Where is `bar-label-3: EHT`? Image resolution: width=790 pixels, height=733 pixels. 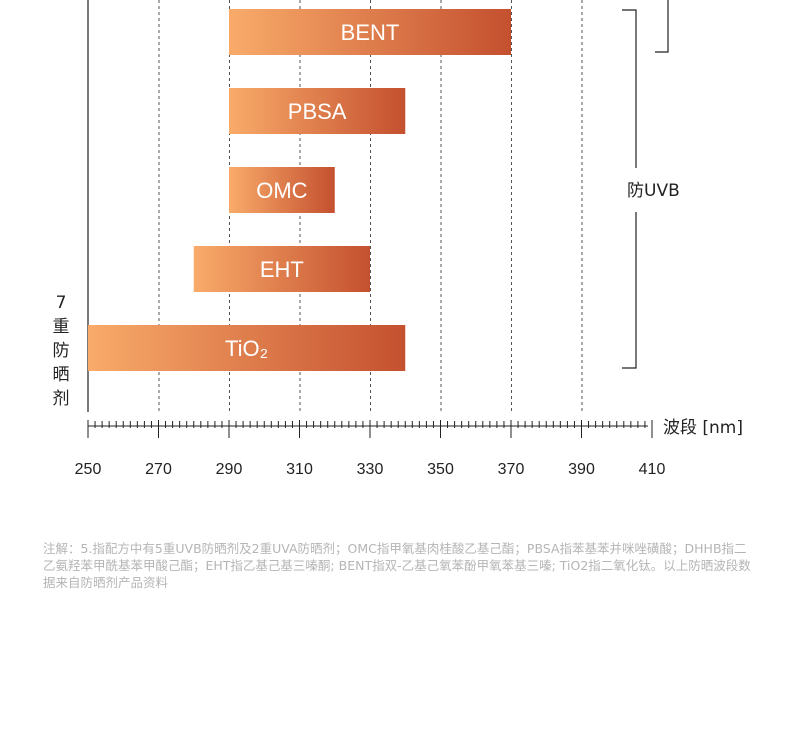 bar-label-3: EHT is located at coordinates (282, 269).